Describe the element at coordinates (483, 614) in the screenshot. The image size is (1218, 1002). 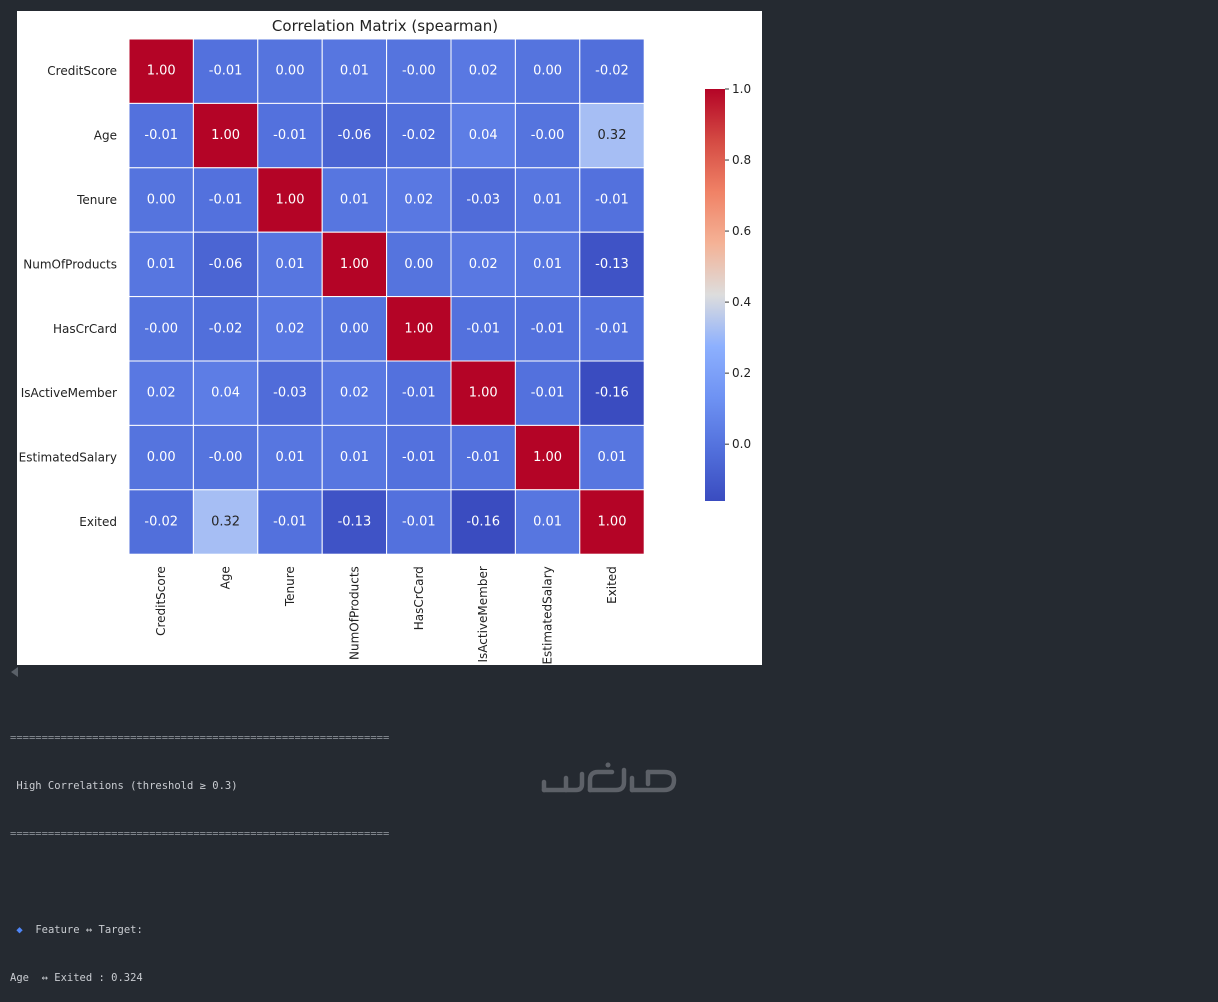
I see `x-tick-label: IsActiveMember` at that location.